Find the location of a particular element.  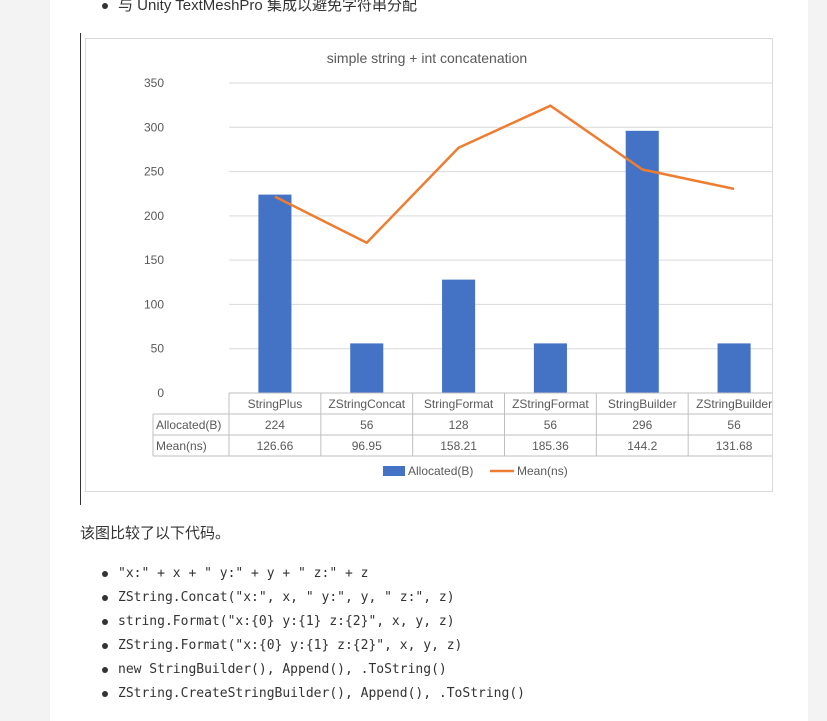

table-cell: 144.2 is located at coordinates (642, 446).